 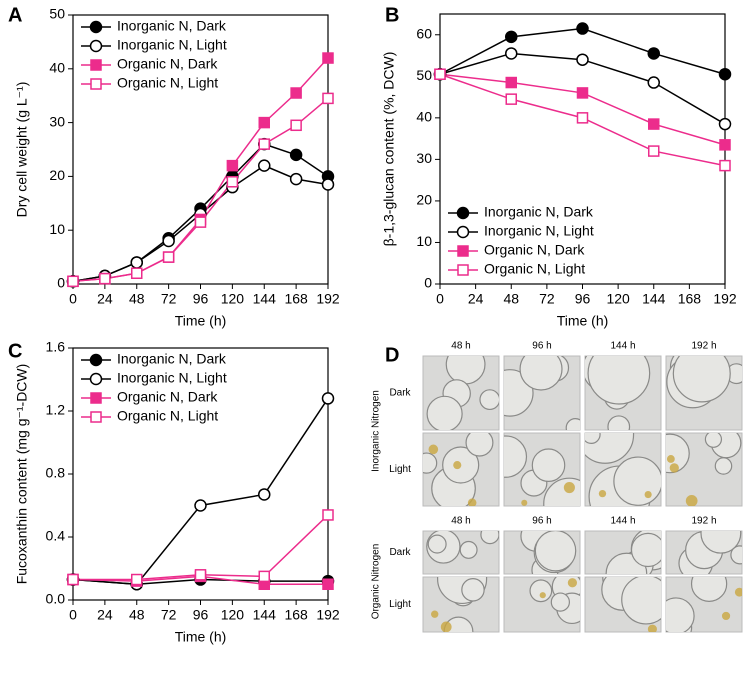 What do you see at coordinates (424, 200) in the screenshot?
I see `y-tick-label: 20` at bounding box center [424, 200].